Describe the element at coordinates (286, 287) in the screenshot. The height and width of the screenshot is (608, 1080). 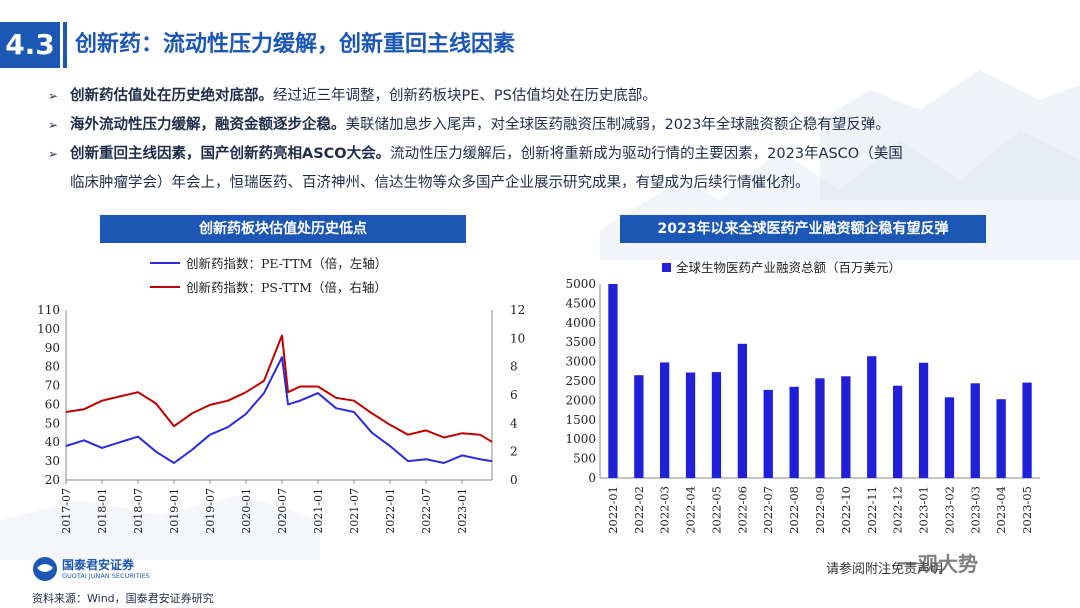
I see `legend-label: 创新药指数：PS-TTM（倍，右轴）` at that location.